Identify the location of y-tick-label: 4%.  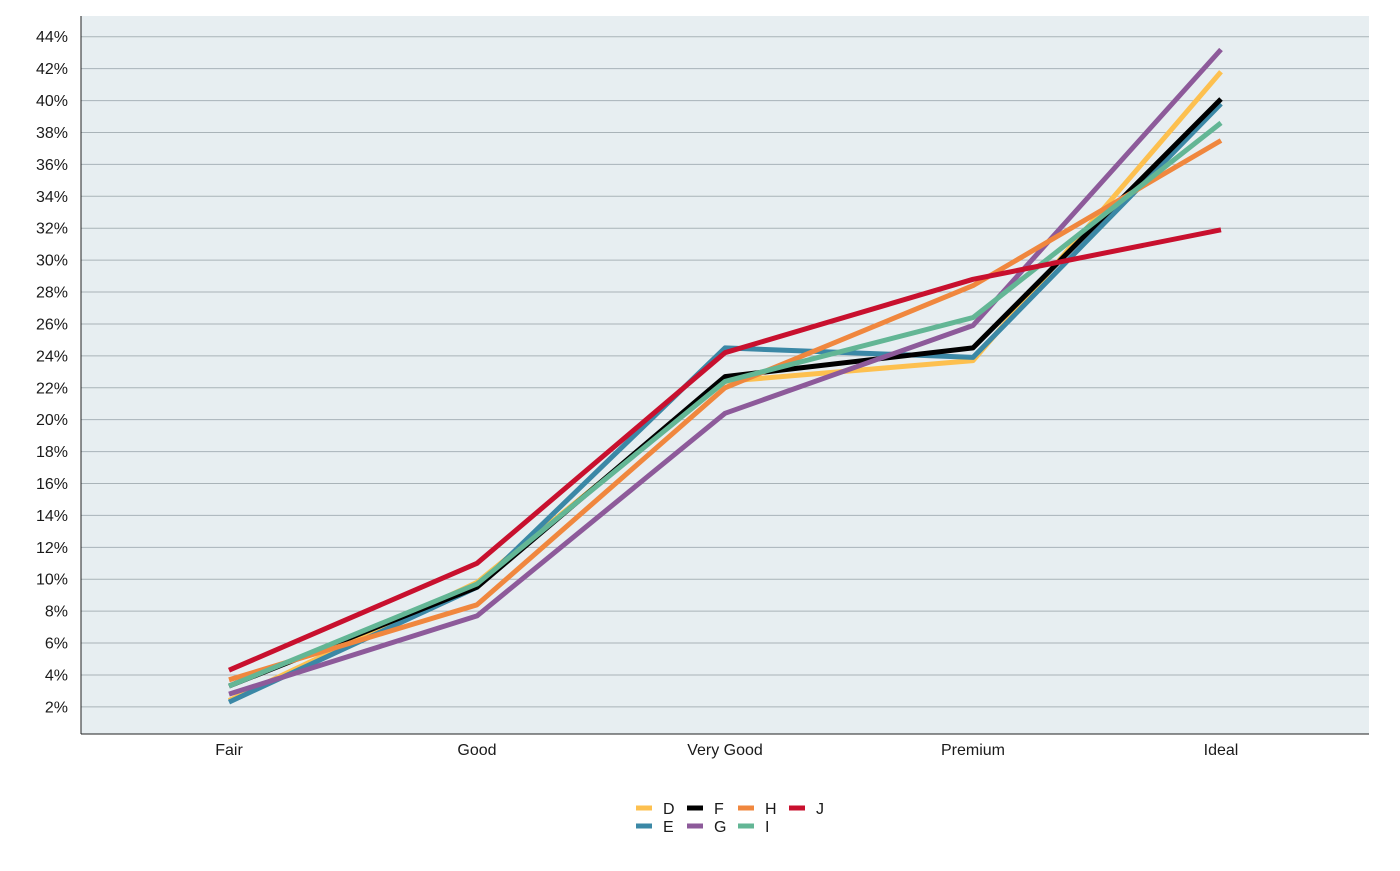
(56, 675).